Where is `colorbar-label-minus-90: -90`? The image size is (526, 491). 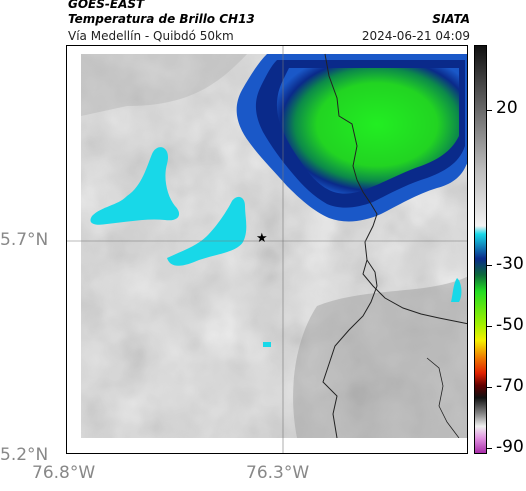
colorbar-label-minus-90: -90 is located at coordinates (510, 447).